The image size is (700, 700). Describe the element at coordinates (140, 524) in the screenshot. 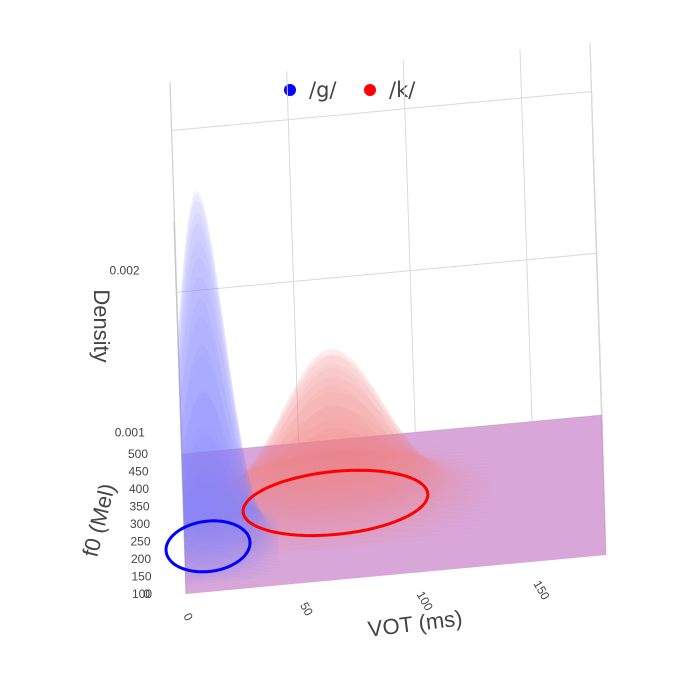

I see `y-tick-label: 300` at that location.